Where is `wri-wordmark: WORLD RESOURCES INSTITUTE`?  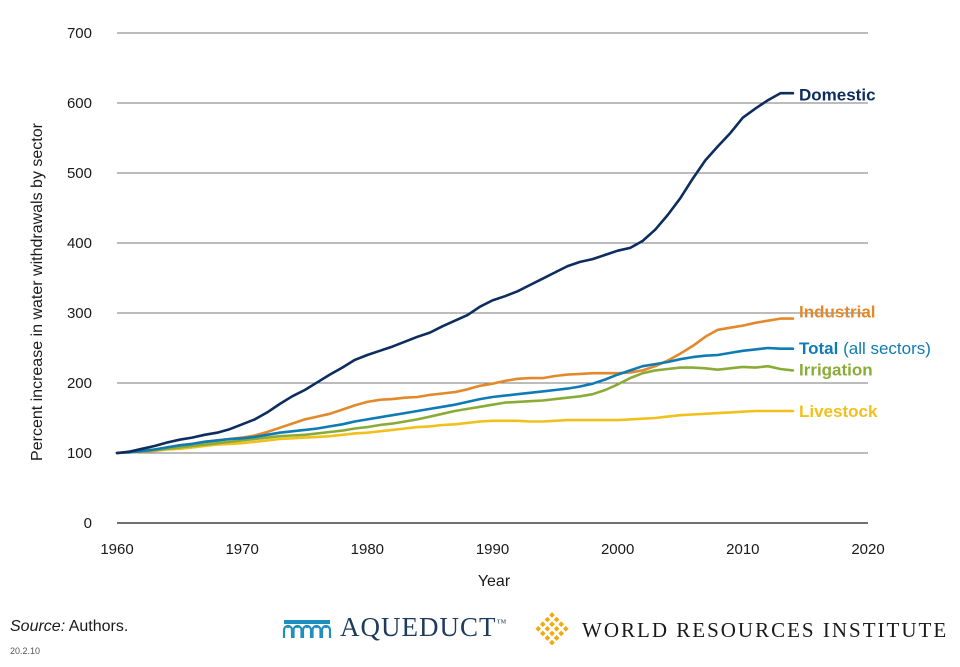
wri-wordmark: WORLD RESOURCES INSTITUTE is located at coordinates (765, 629).